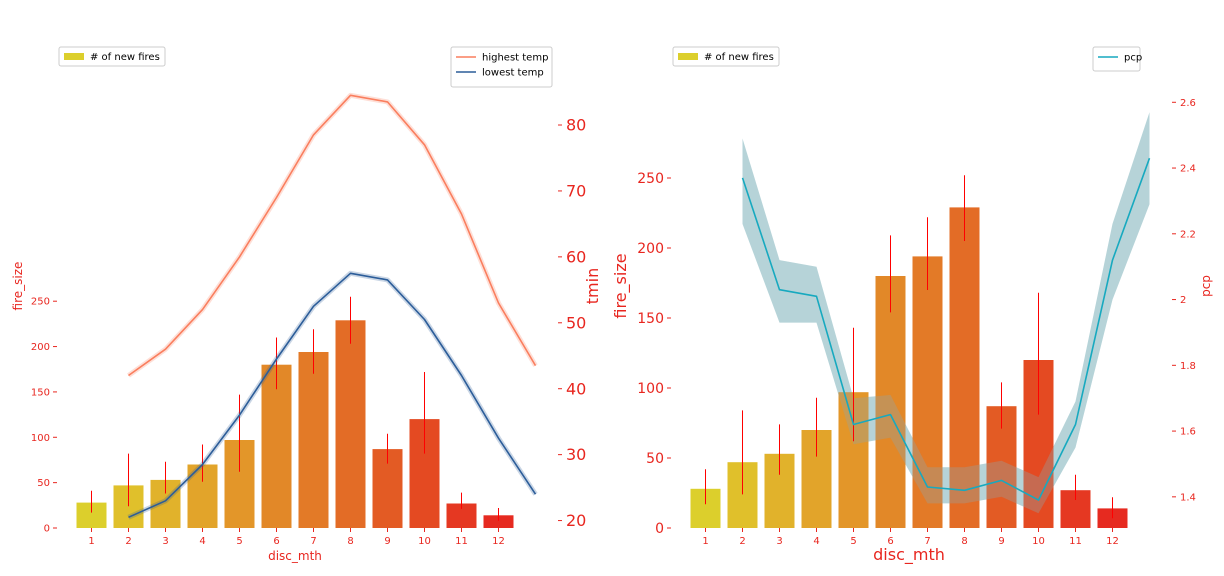 The height and width of the screenshot is (576, 1224). Describe the element at coordinates (816, 541) in the screenshot. I see `panel2-x-tick-label: 4` at that location.